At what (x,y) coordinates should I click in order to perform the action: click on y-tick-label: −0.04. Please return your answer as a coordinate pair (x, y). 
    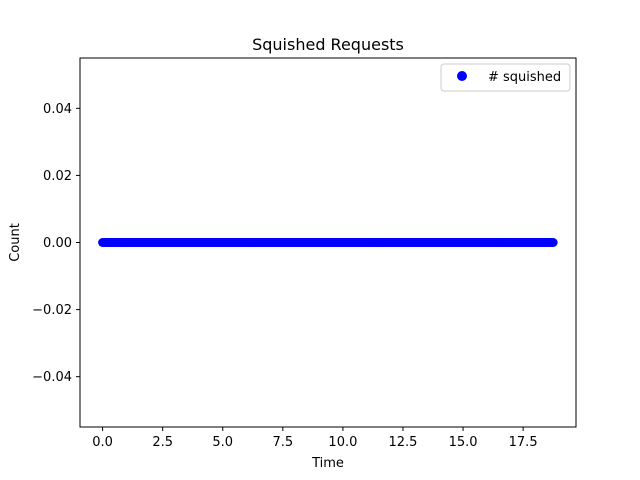
    Looking at the image, I should click on (52, 377).